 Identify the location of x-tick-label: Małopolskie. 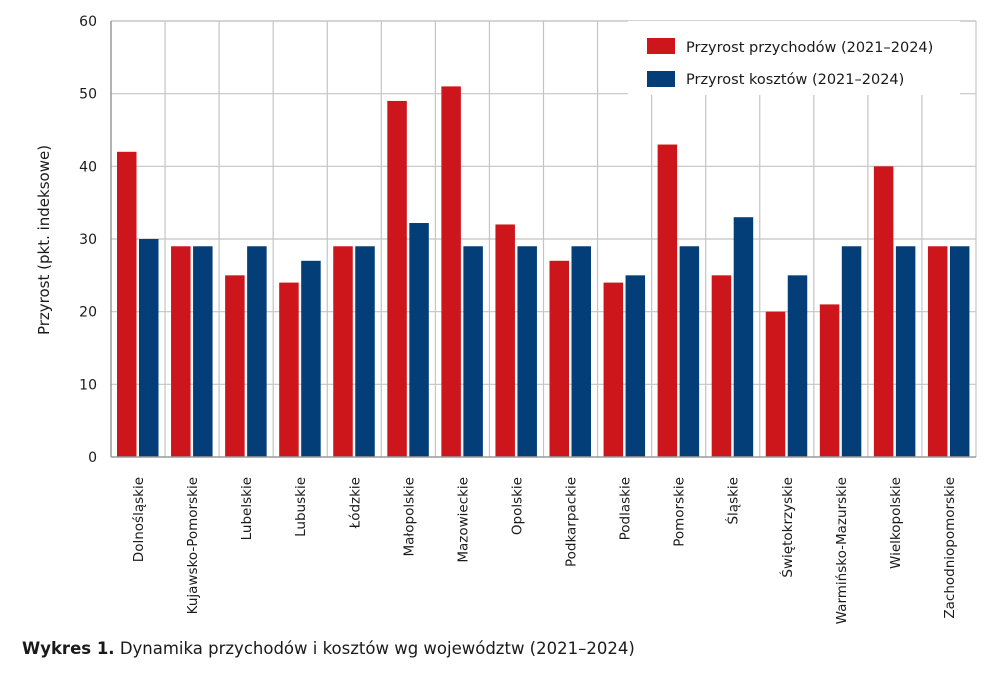
(409, 517).